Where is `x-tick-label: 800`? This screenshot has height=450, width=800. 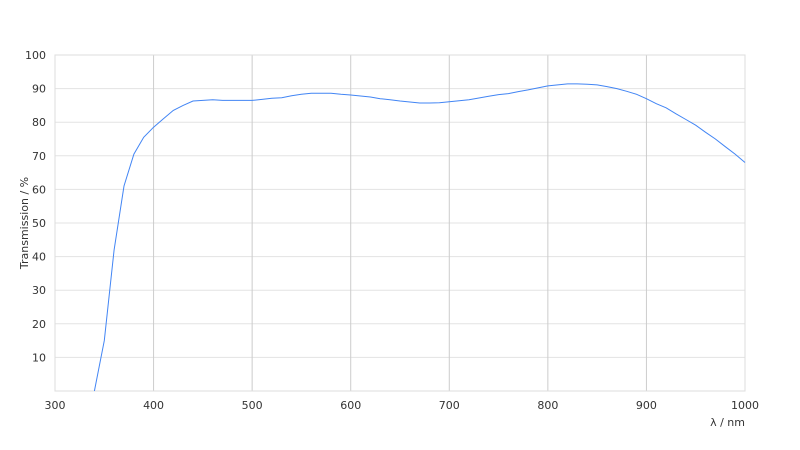
x-tick-label: 800 is located at coordinates (547, 405).